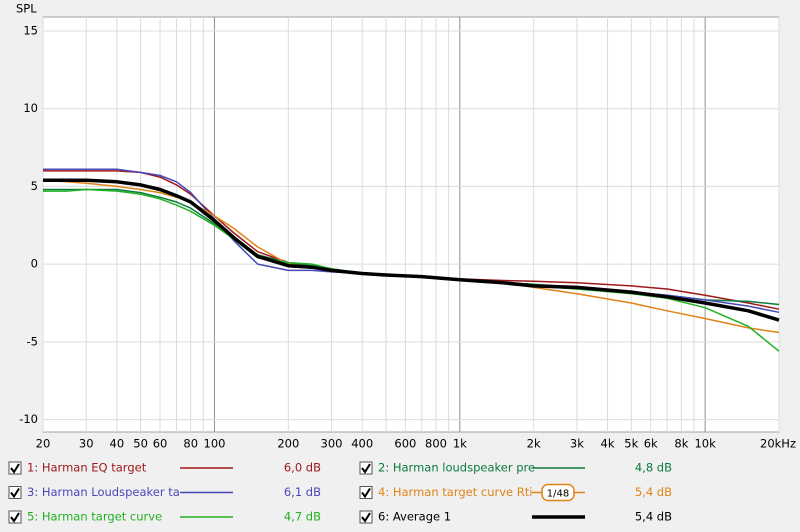 The width and height of the screenshot is (800, 532). Describe the element at coordinates (577, 444) in the screenshot. I see `x-tick-label: 3k` at that location.